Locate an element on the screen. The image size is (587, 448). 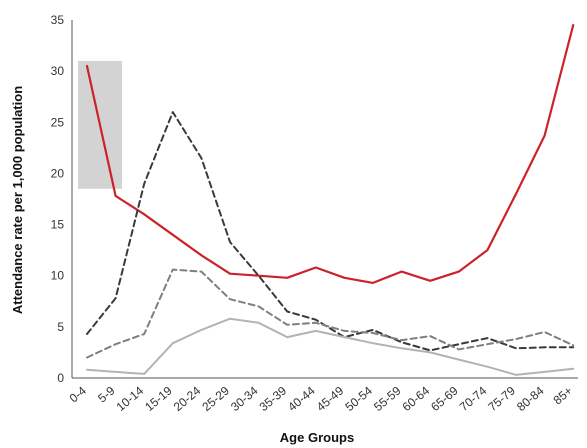
x-tick-label: 80-84 is located at coordinates (530, 398).